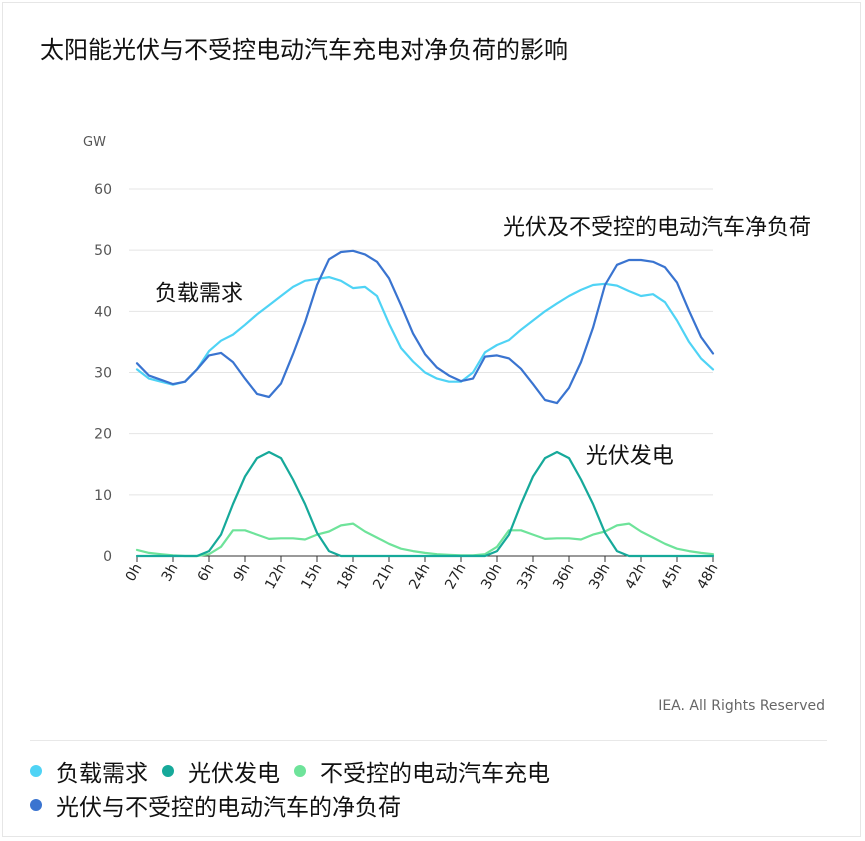  What do you see at coordinates (311, 576) in the screenshot?
I see `x-tick-label: 15h` at bounding box center [311, 576].